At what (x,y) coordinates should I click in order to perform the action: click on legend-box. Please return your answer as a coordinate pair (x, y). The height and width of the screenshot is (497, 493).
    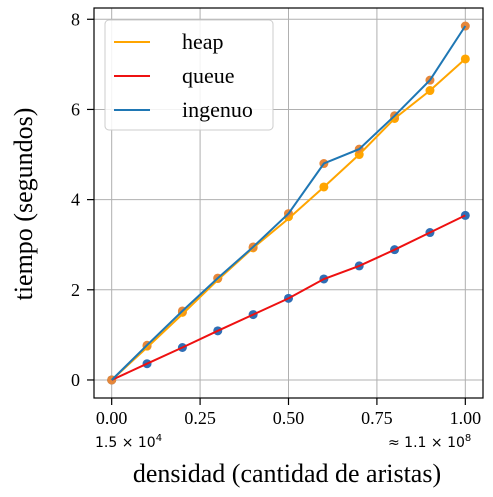
    Looking at the image, I should click on (189, 75).